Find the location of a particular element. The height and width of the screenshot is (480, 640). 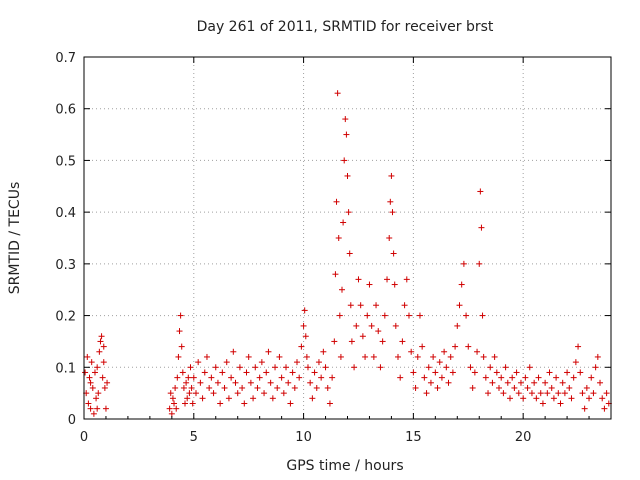

x-tick-label: 0 is located at coordinates (84, 437).